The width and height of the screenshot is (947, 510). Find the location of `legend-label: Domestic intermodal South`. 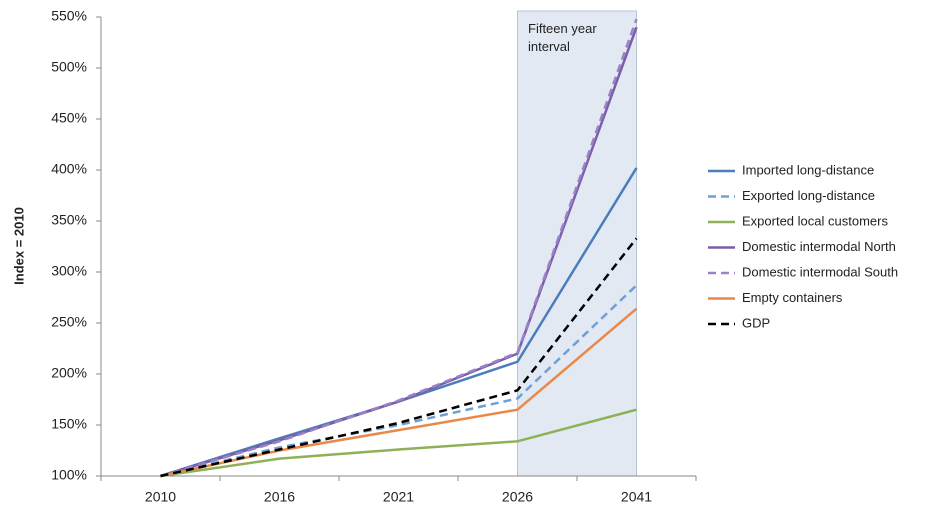

legend-label: Domestic intermodal South is located at coordinates (820, 271).